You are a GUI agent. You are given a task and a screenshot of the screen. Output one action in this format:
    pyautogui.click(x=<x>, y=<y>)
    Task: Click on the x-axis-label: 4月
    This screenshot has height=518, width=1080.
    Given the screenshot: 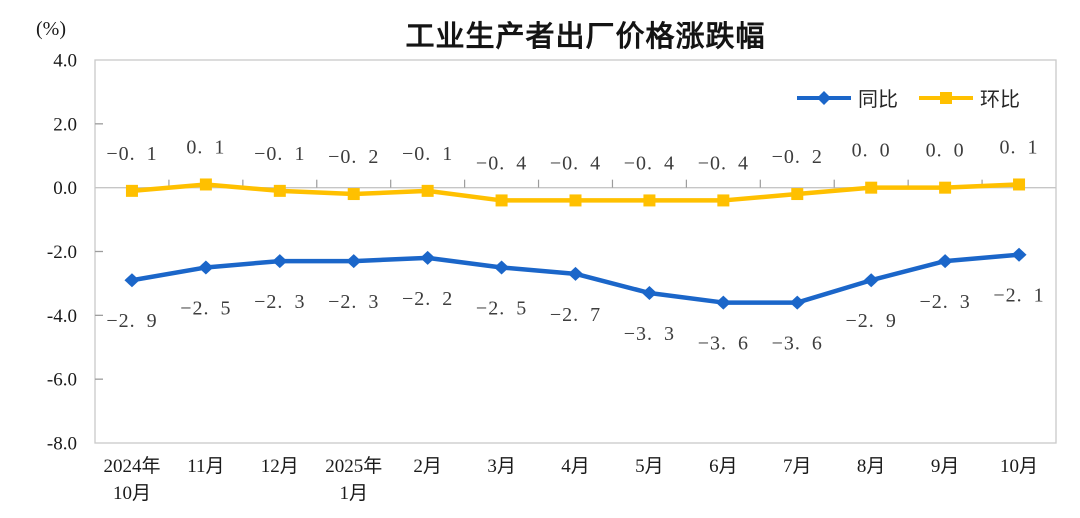 What is the action you would take?
    pyautogui.click(x=575, y=466)
    